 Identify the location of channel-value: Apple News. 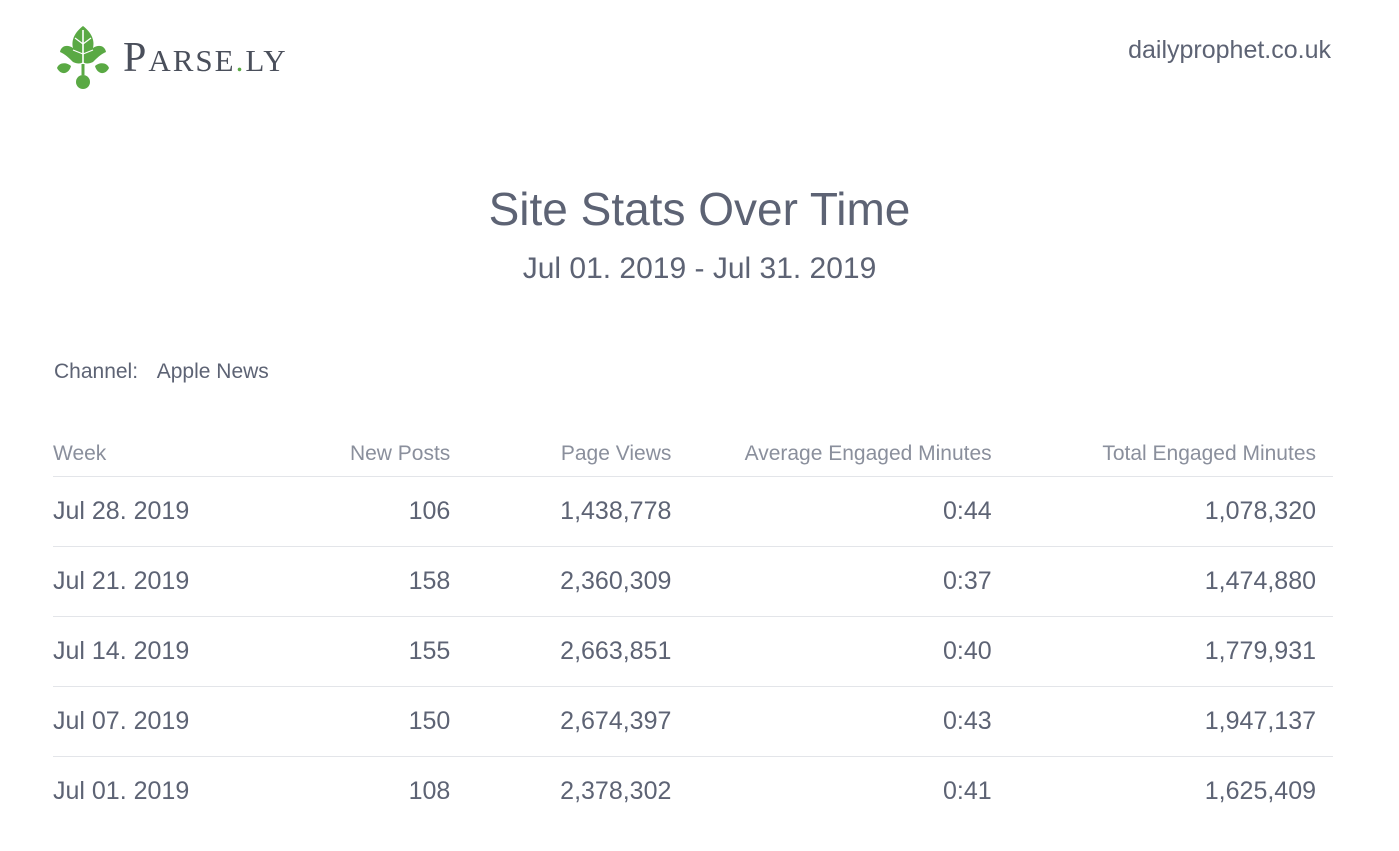
(212, 371).